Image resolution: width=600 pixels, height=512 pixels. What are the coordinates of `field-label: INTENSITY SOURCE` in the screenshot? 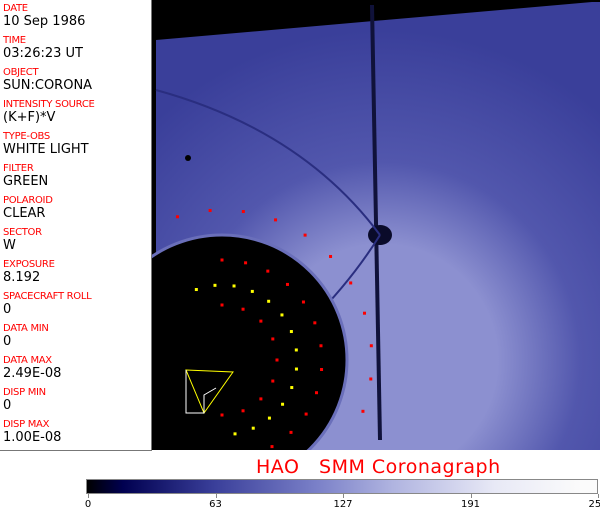 It's located at (49, 104).